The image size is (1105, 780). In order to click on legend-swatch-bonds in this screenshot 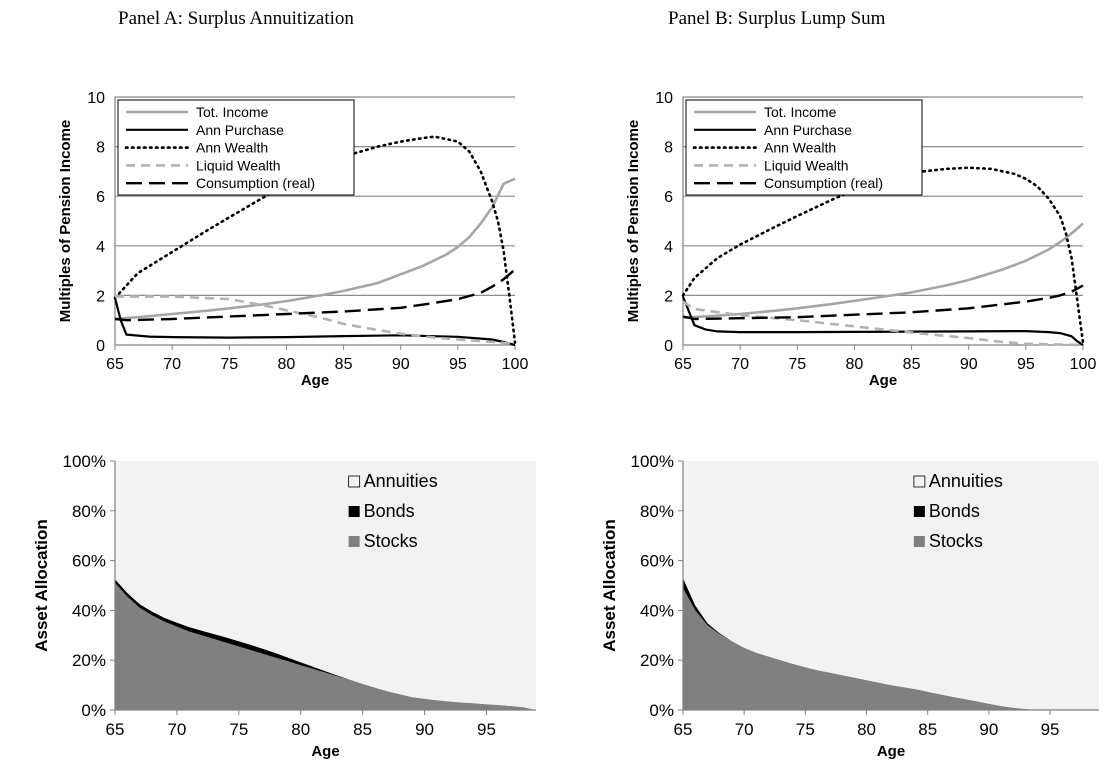, I will do `click(919, 511)`.